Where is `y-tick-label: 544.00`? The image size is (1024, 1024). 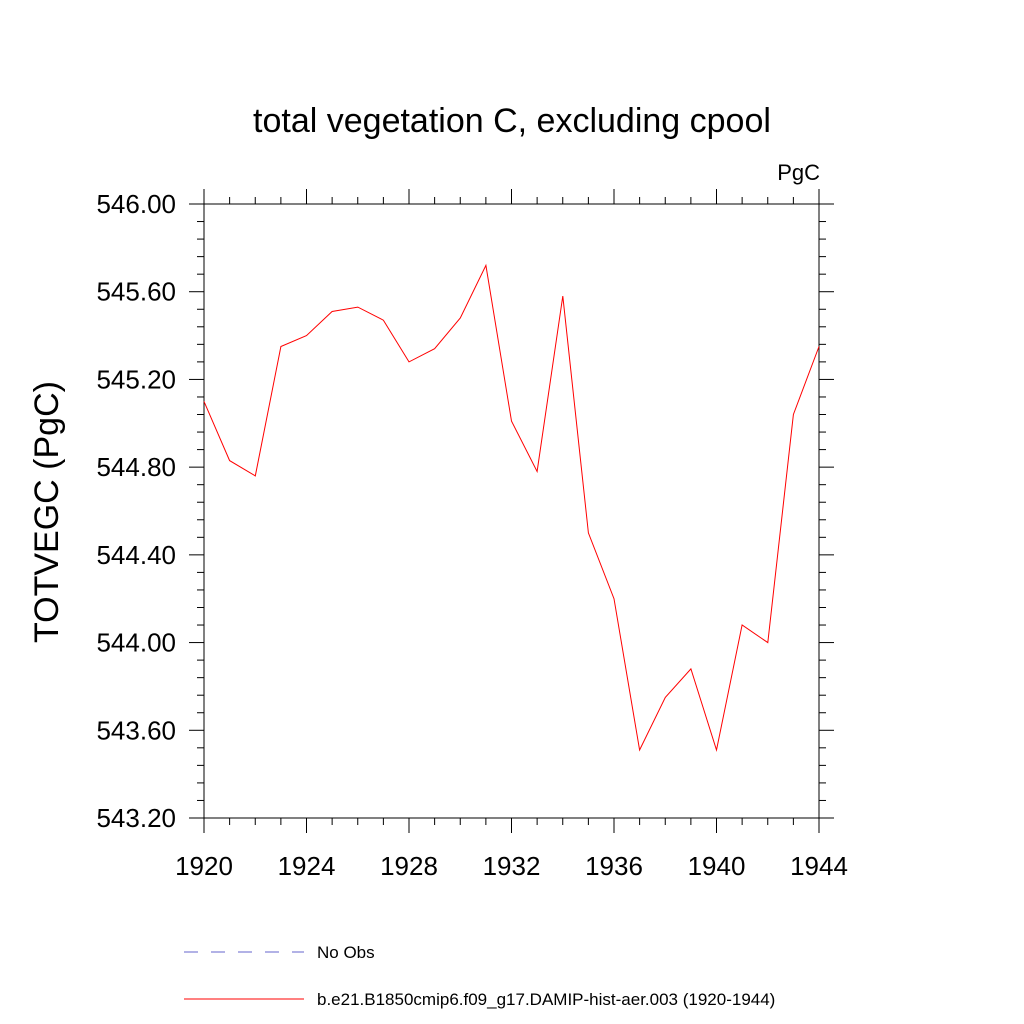 y-tick-label: 544.00 is located at coordinates (136, 643).